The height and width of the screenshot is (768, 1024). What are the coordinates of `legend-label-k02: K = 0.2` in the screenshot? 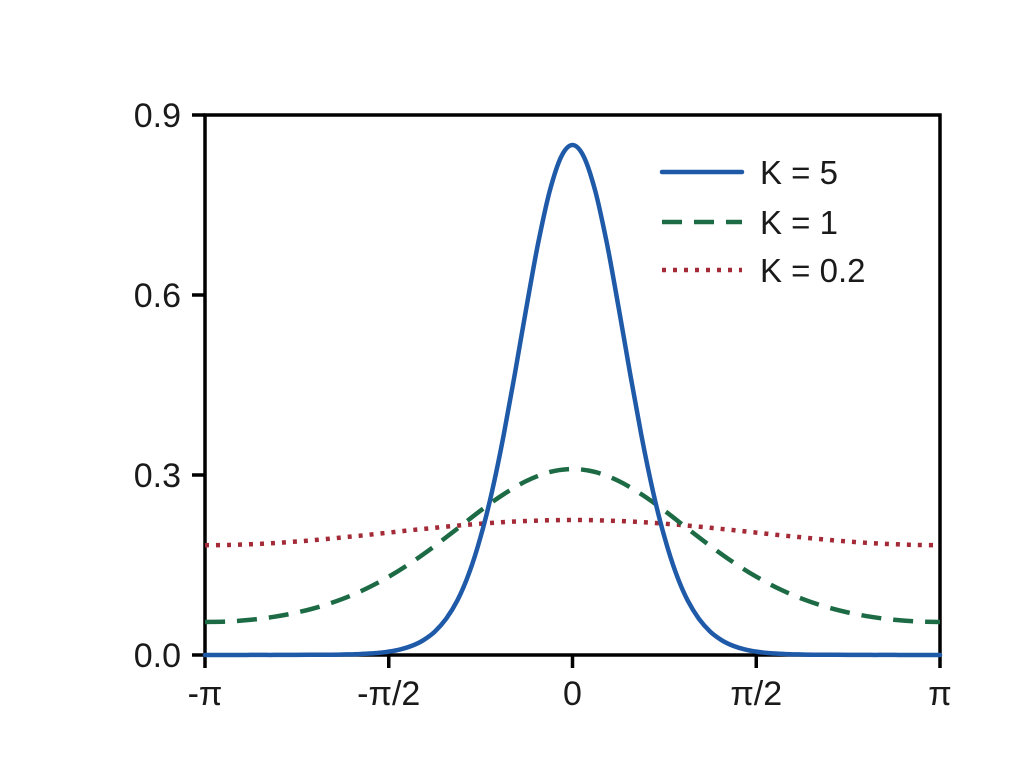 It's located at (813, 270).